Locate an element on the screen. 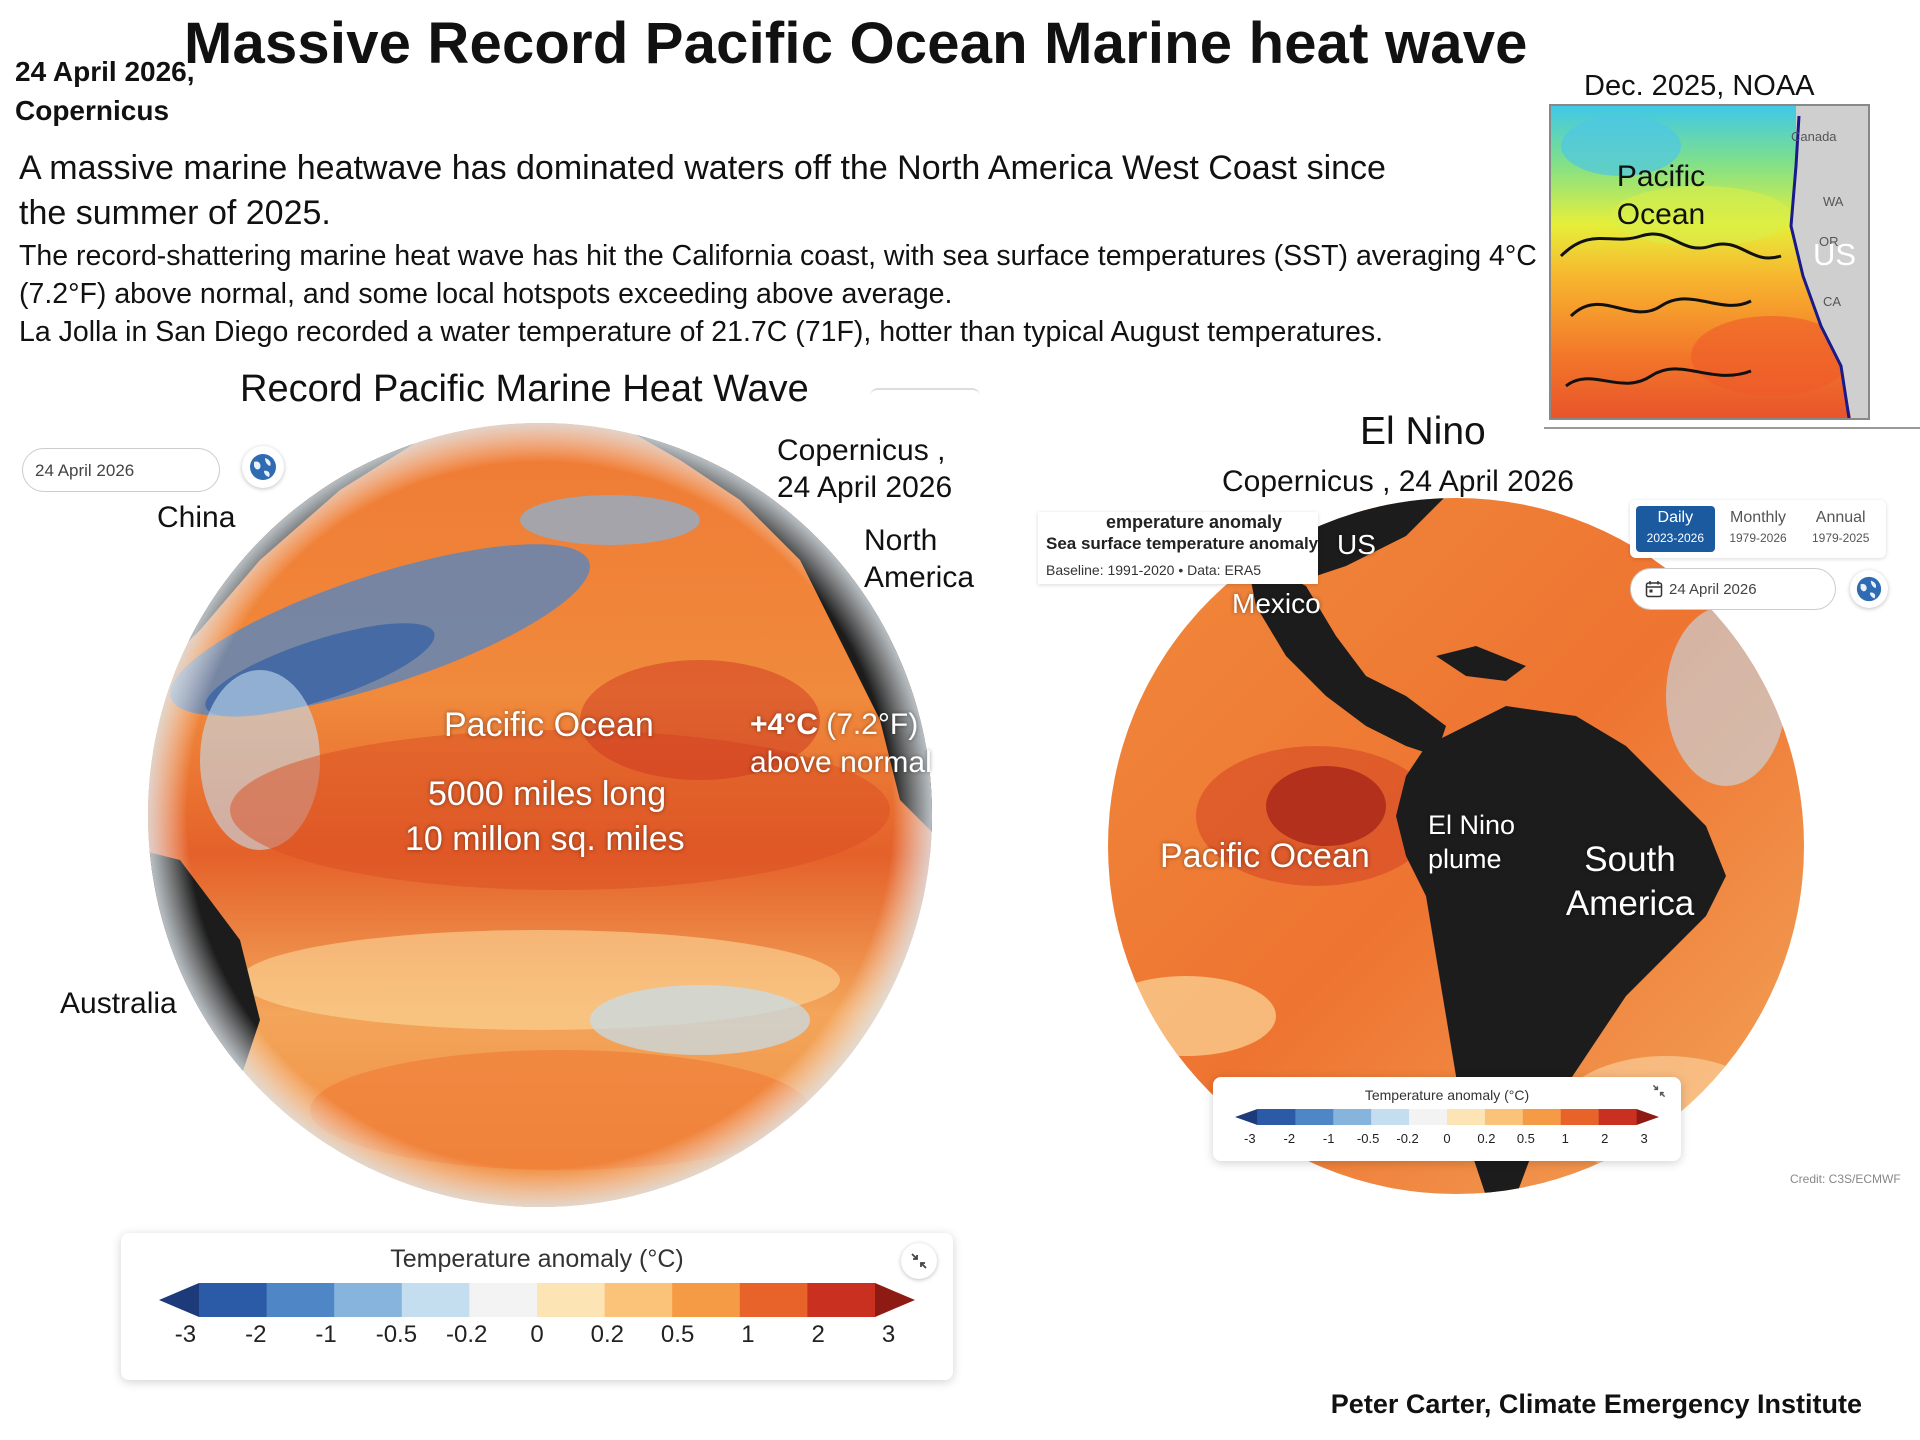  tab-annual-label: Annual is located at coordinates (1840, 517).